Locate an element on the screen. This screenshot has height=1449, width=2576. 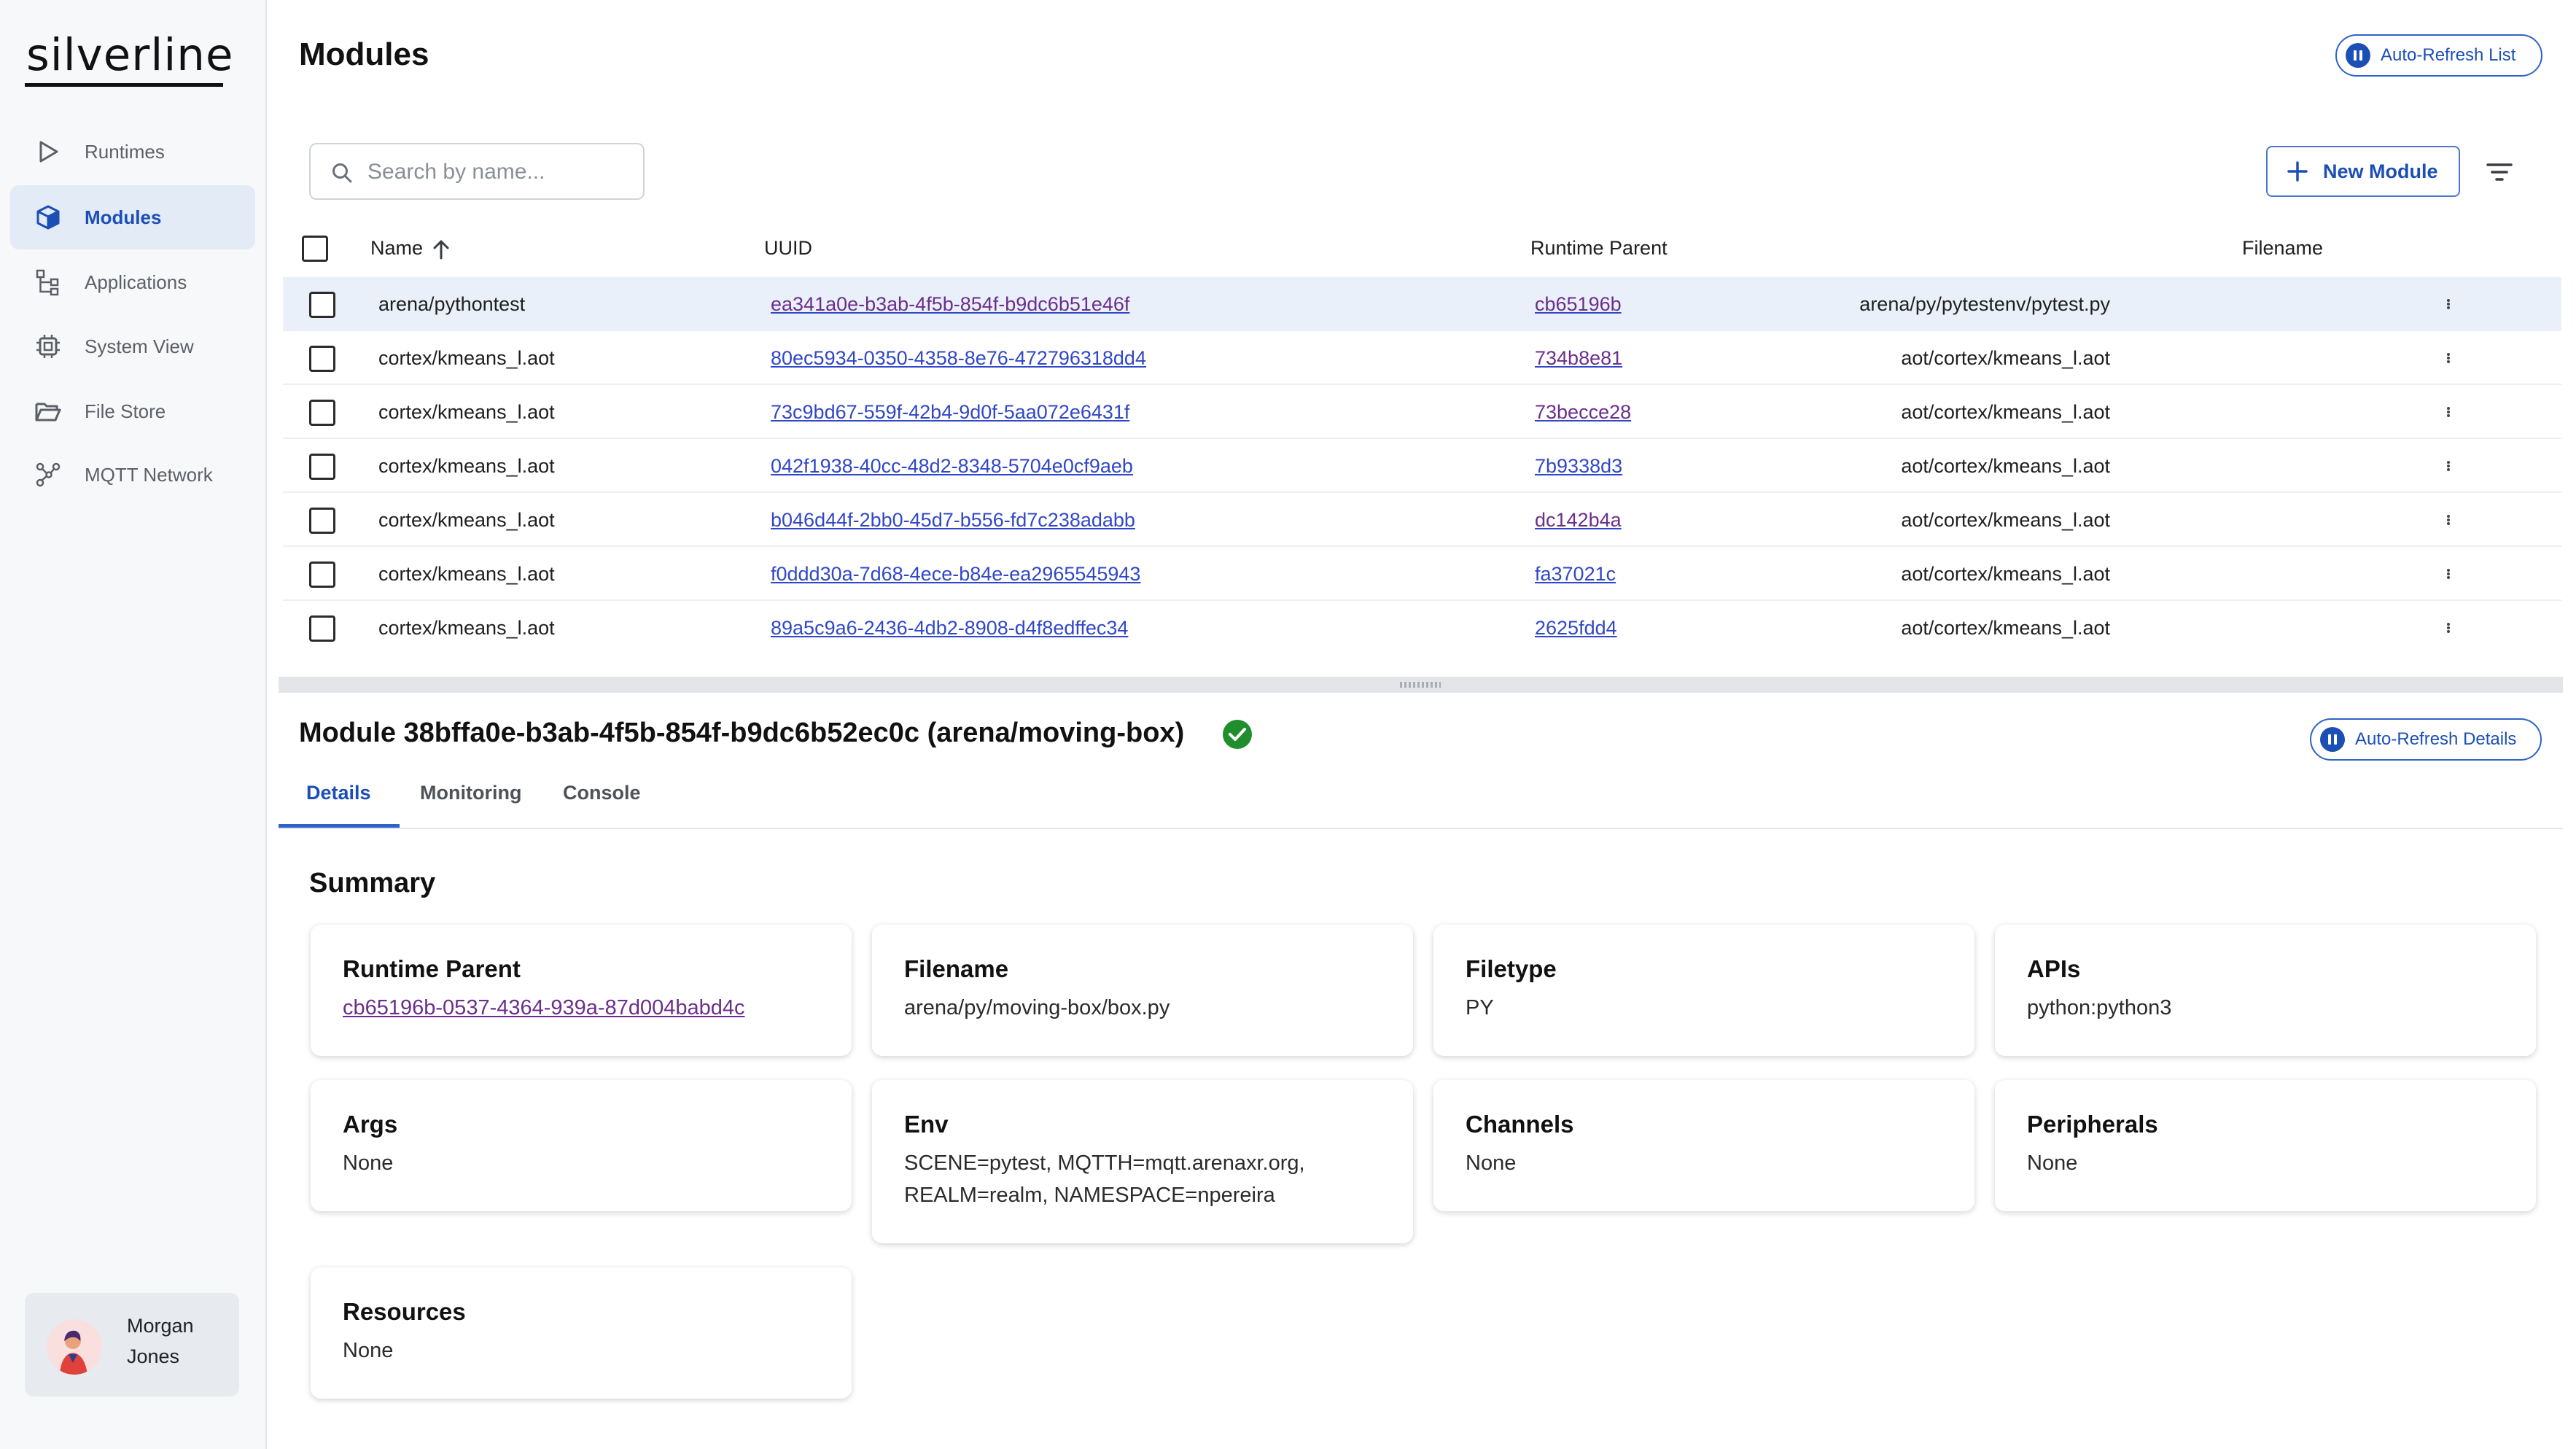
row-parent-link: 7b9338d3 is located at coordinates (1579, 466).